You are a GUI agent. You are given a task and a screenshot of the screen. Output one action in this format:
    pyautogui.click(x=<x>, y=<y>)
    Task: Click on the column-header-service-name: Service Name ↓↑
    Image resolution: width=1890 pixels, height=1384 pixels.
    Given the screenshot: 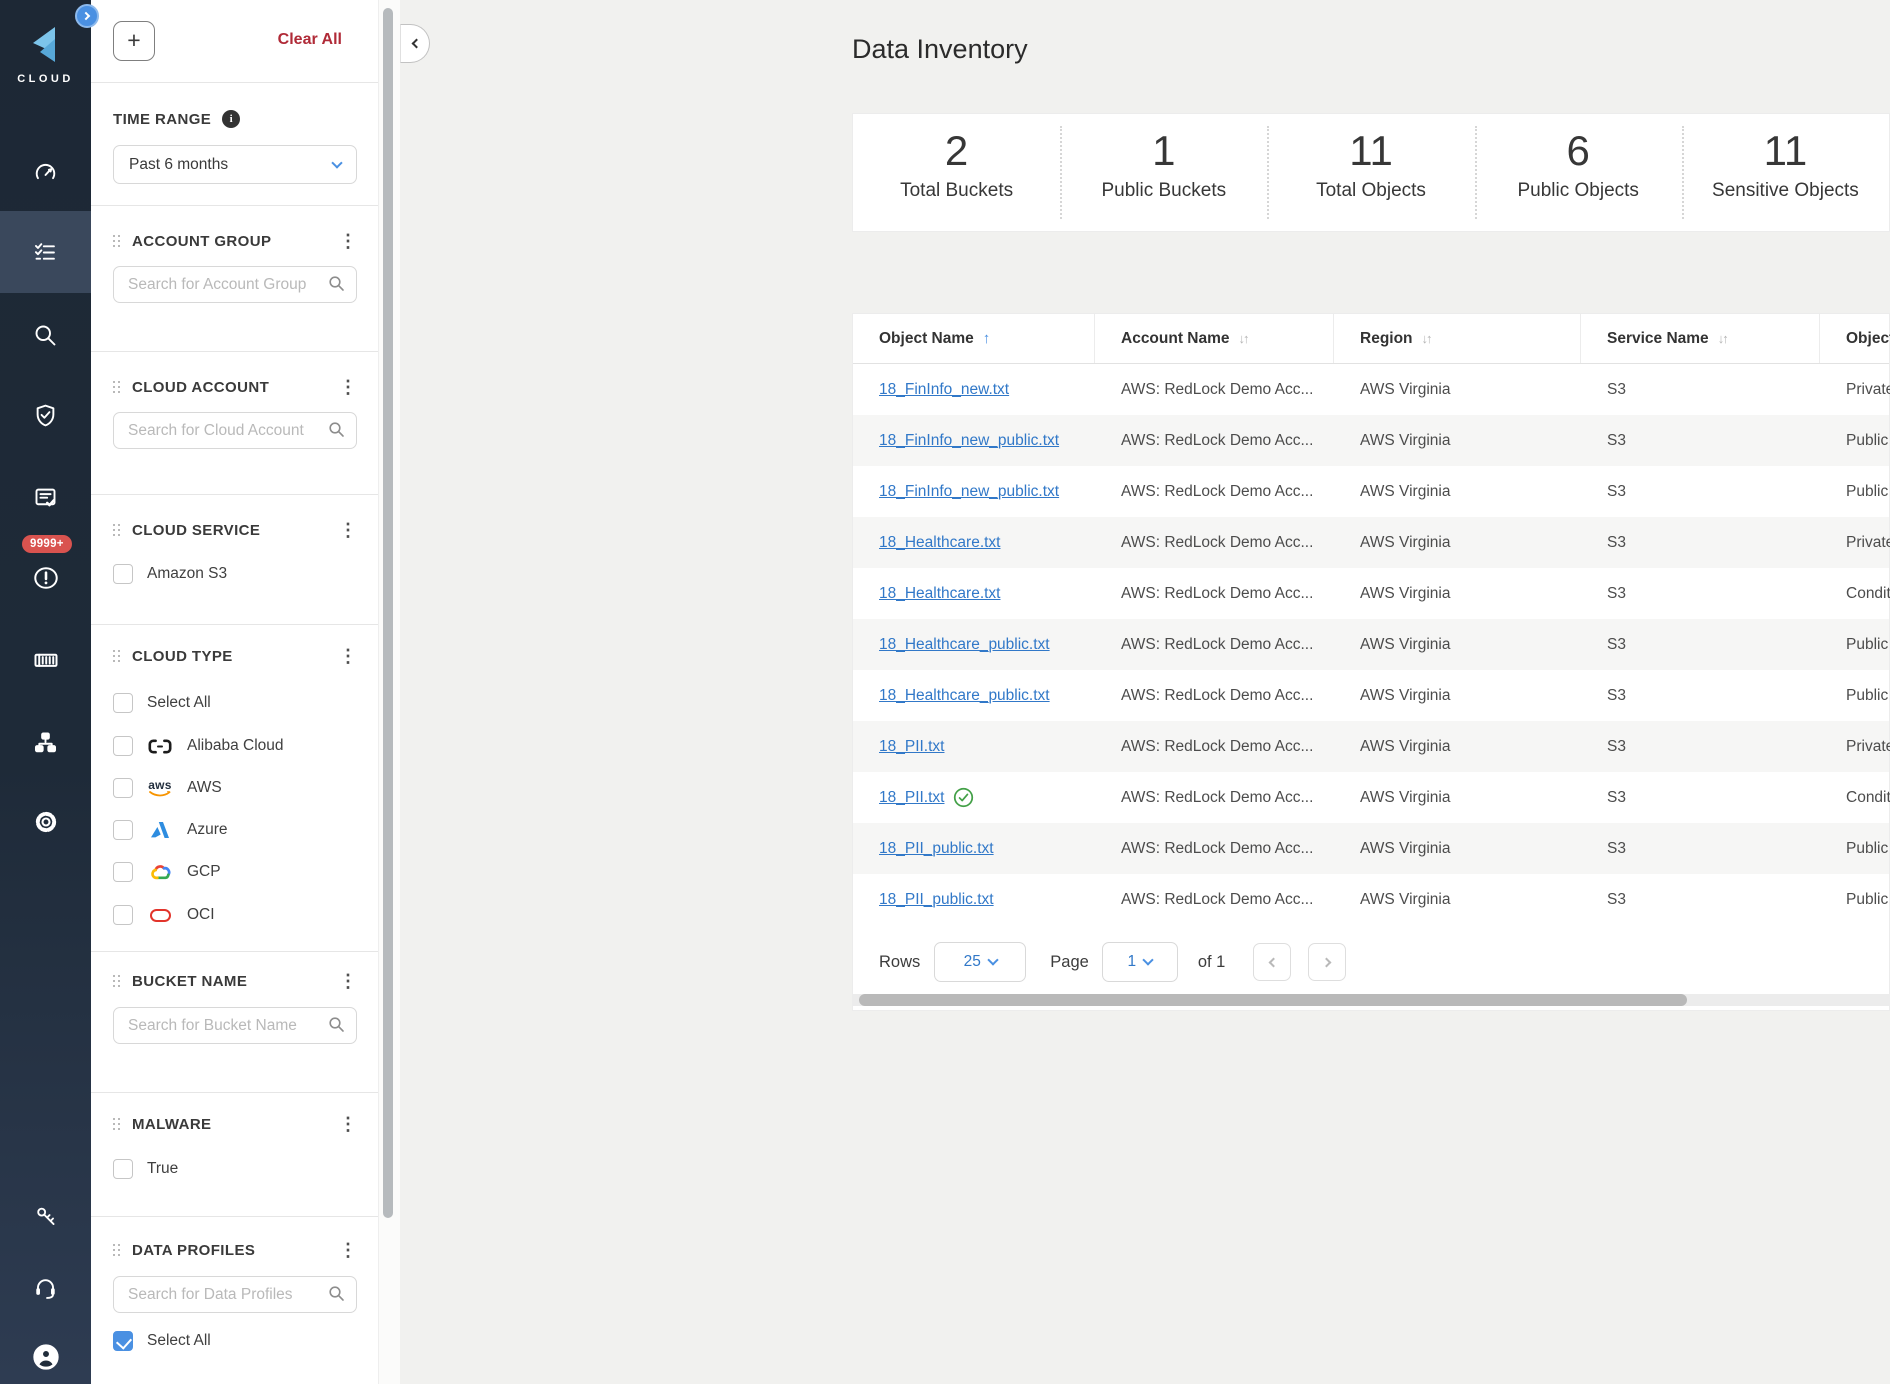 What is the action you would take?
    pyautogui.click(x=1700, y=338)
    